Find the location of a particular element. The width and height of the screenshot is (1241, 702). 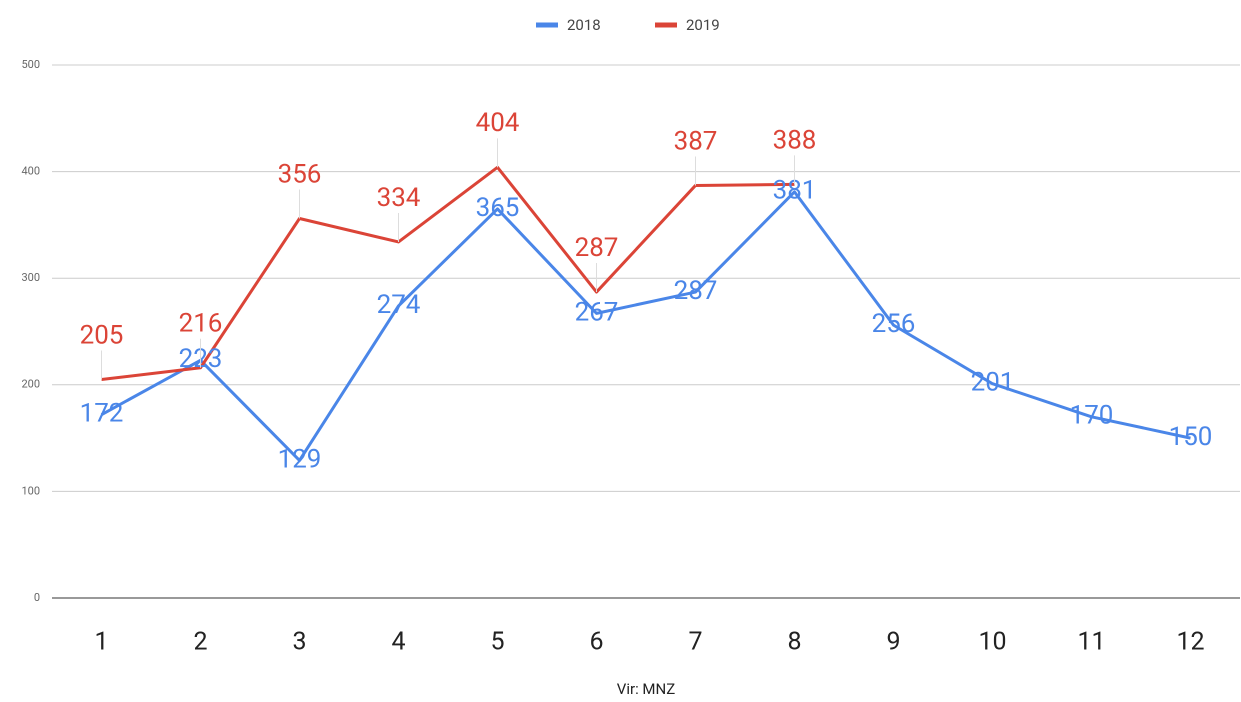

legend-label: 2018 is located at coordinates (584, 25).